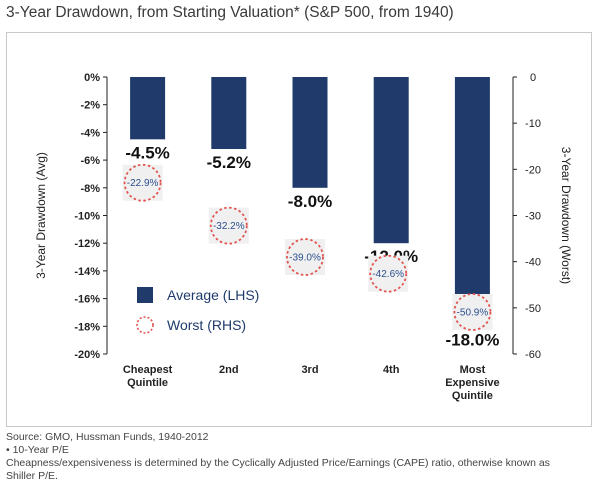 This screenshot has height=484, width=600. What do you see at coordinates (145, 295) in the screenshot?
I see `legend-average-swatch` at bounding box center [145, 295].